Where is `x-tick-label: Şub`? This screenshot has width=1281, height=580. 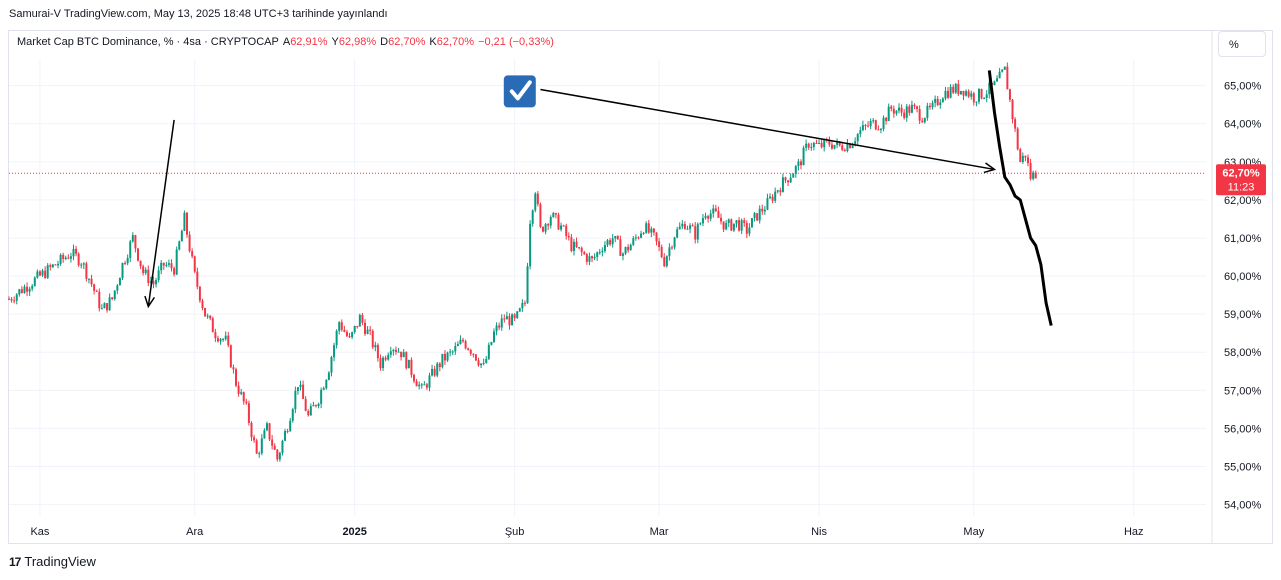 x-tick-label: Şub is located at coordinates (515, 532).